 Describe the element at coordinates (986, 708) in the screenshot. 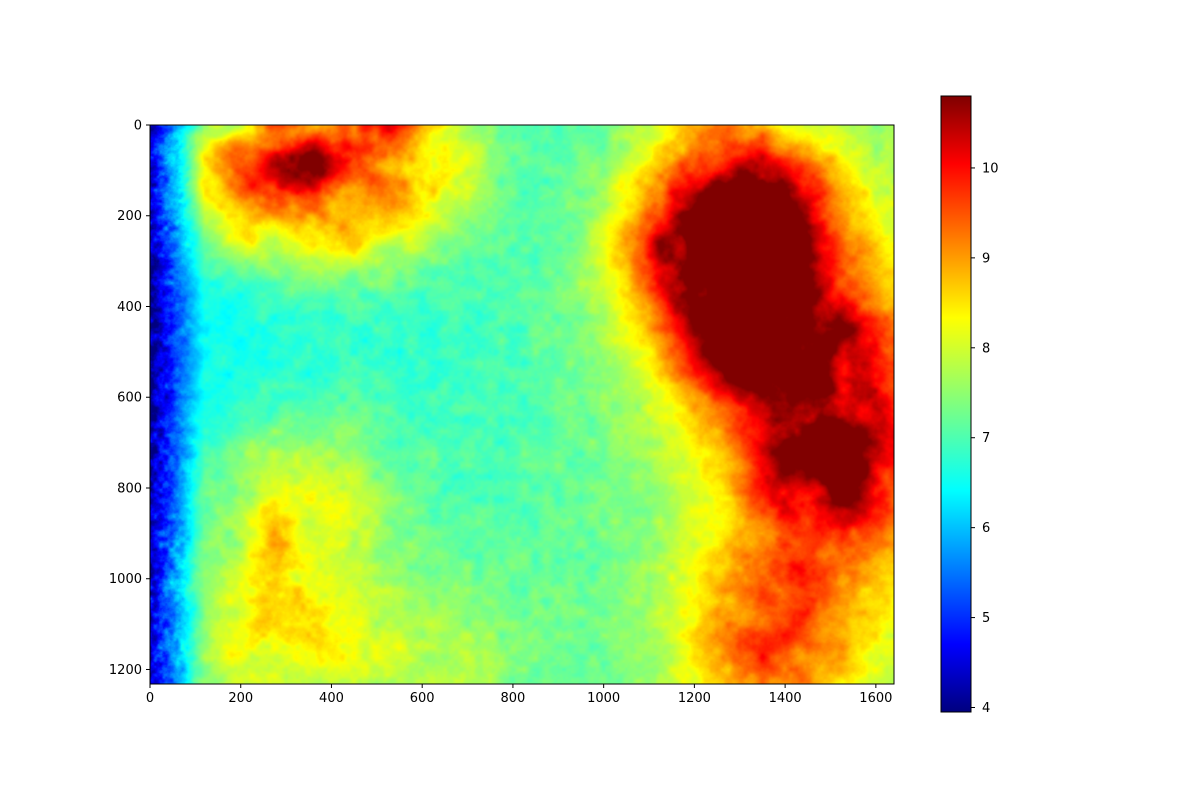

I see `colorbar-tick-label: 4` at that location.